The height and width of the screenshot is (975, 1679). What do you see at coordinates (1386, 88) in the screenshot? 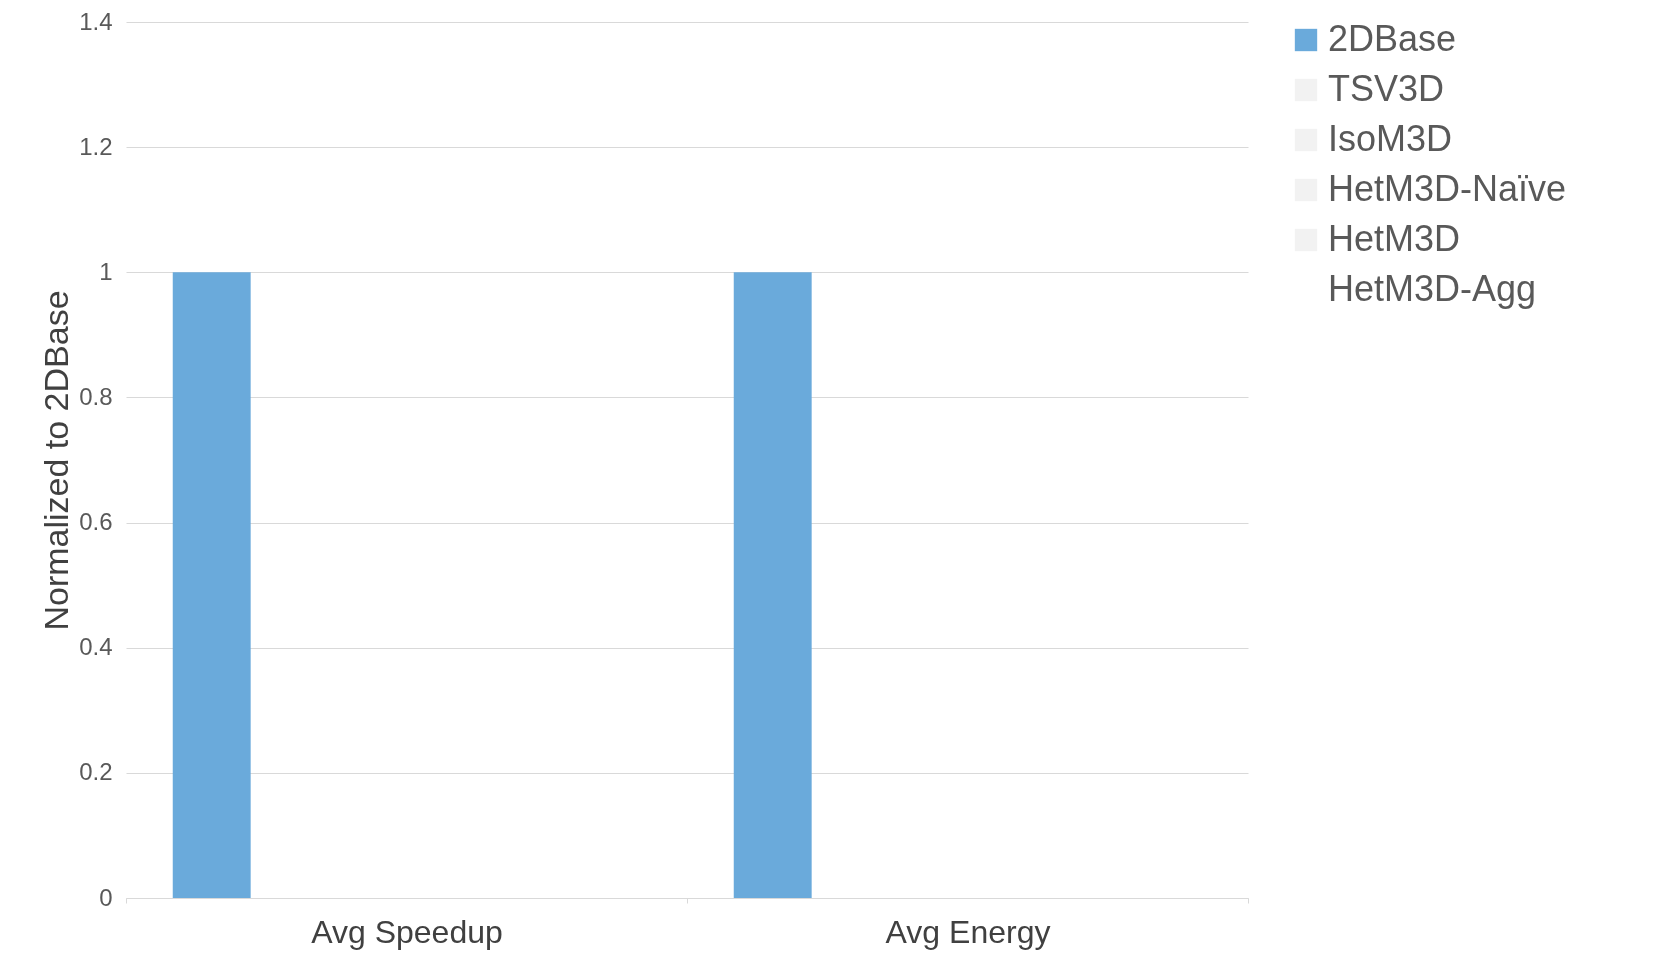
I see `legend-label: TSV3D` at bounding box center [1386, 88].